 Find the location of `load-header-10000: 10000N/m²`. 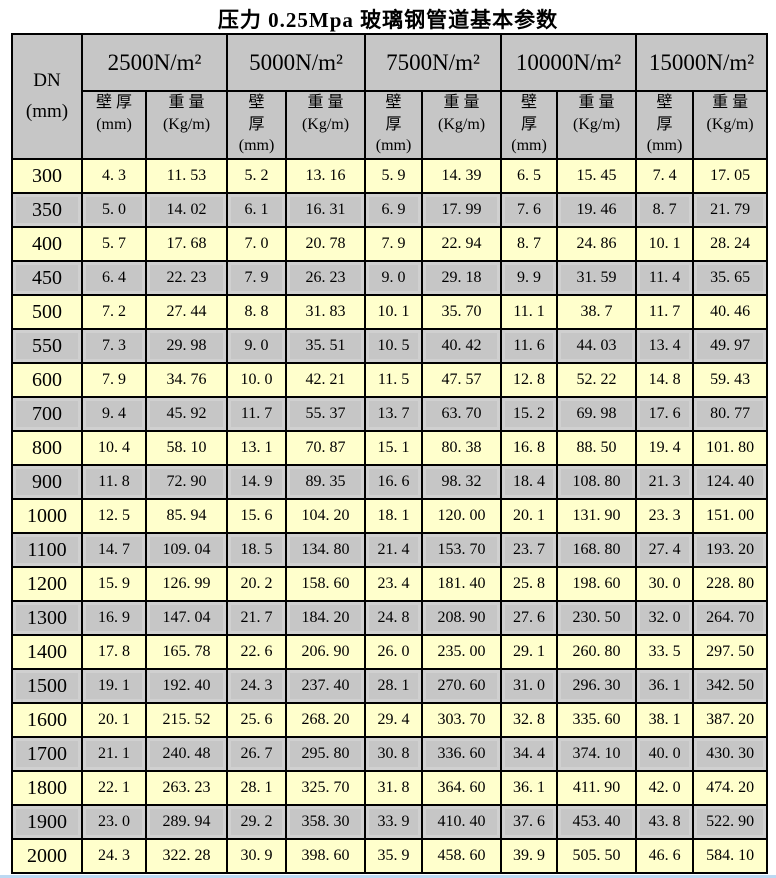

load-header-10000: 10000N/m² is located at coordinates (569, 62).